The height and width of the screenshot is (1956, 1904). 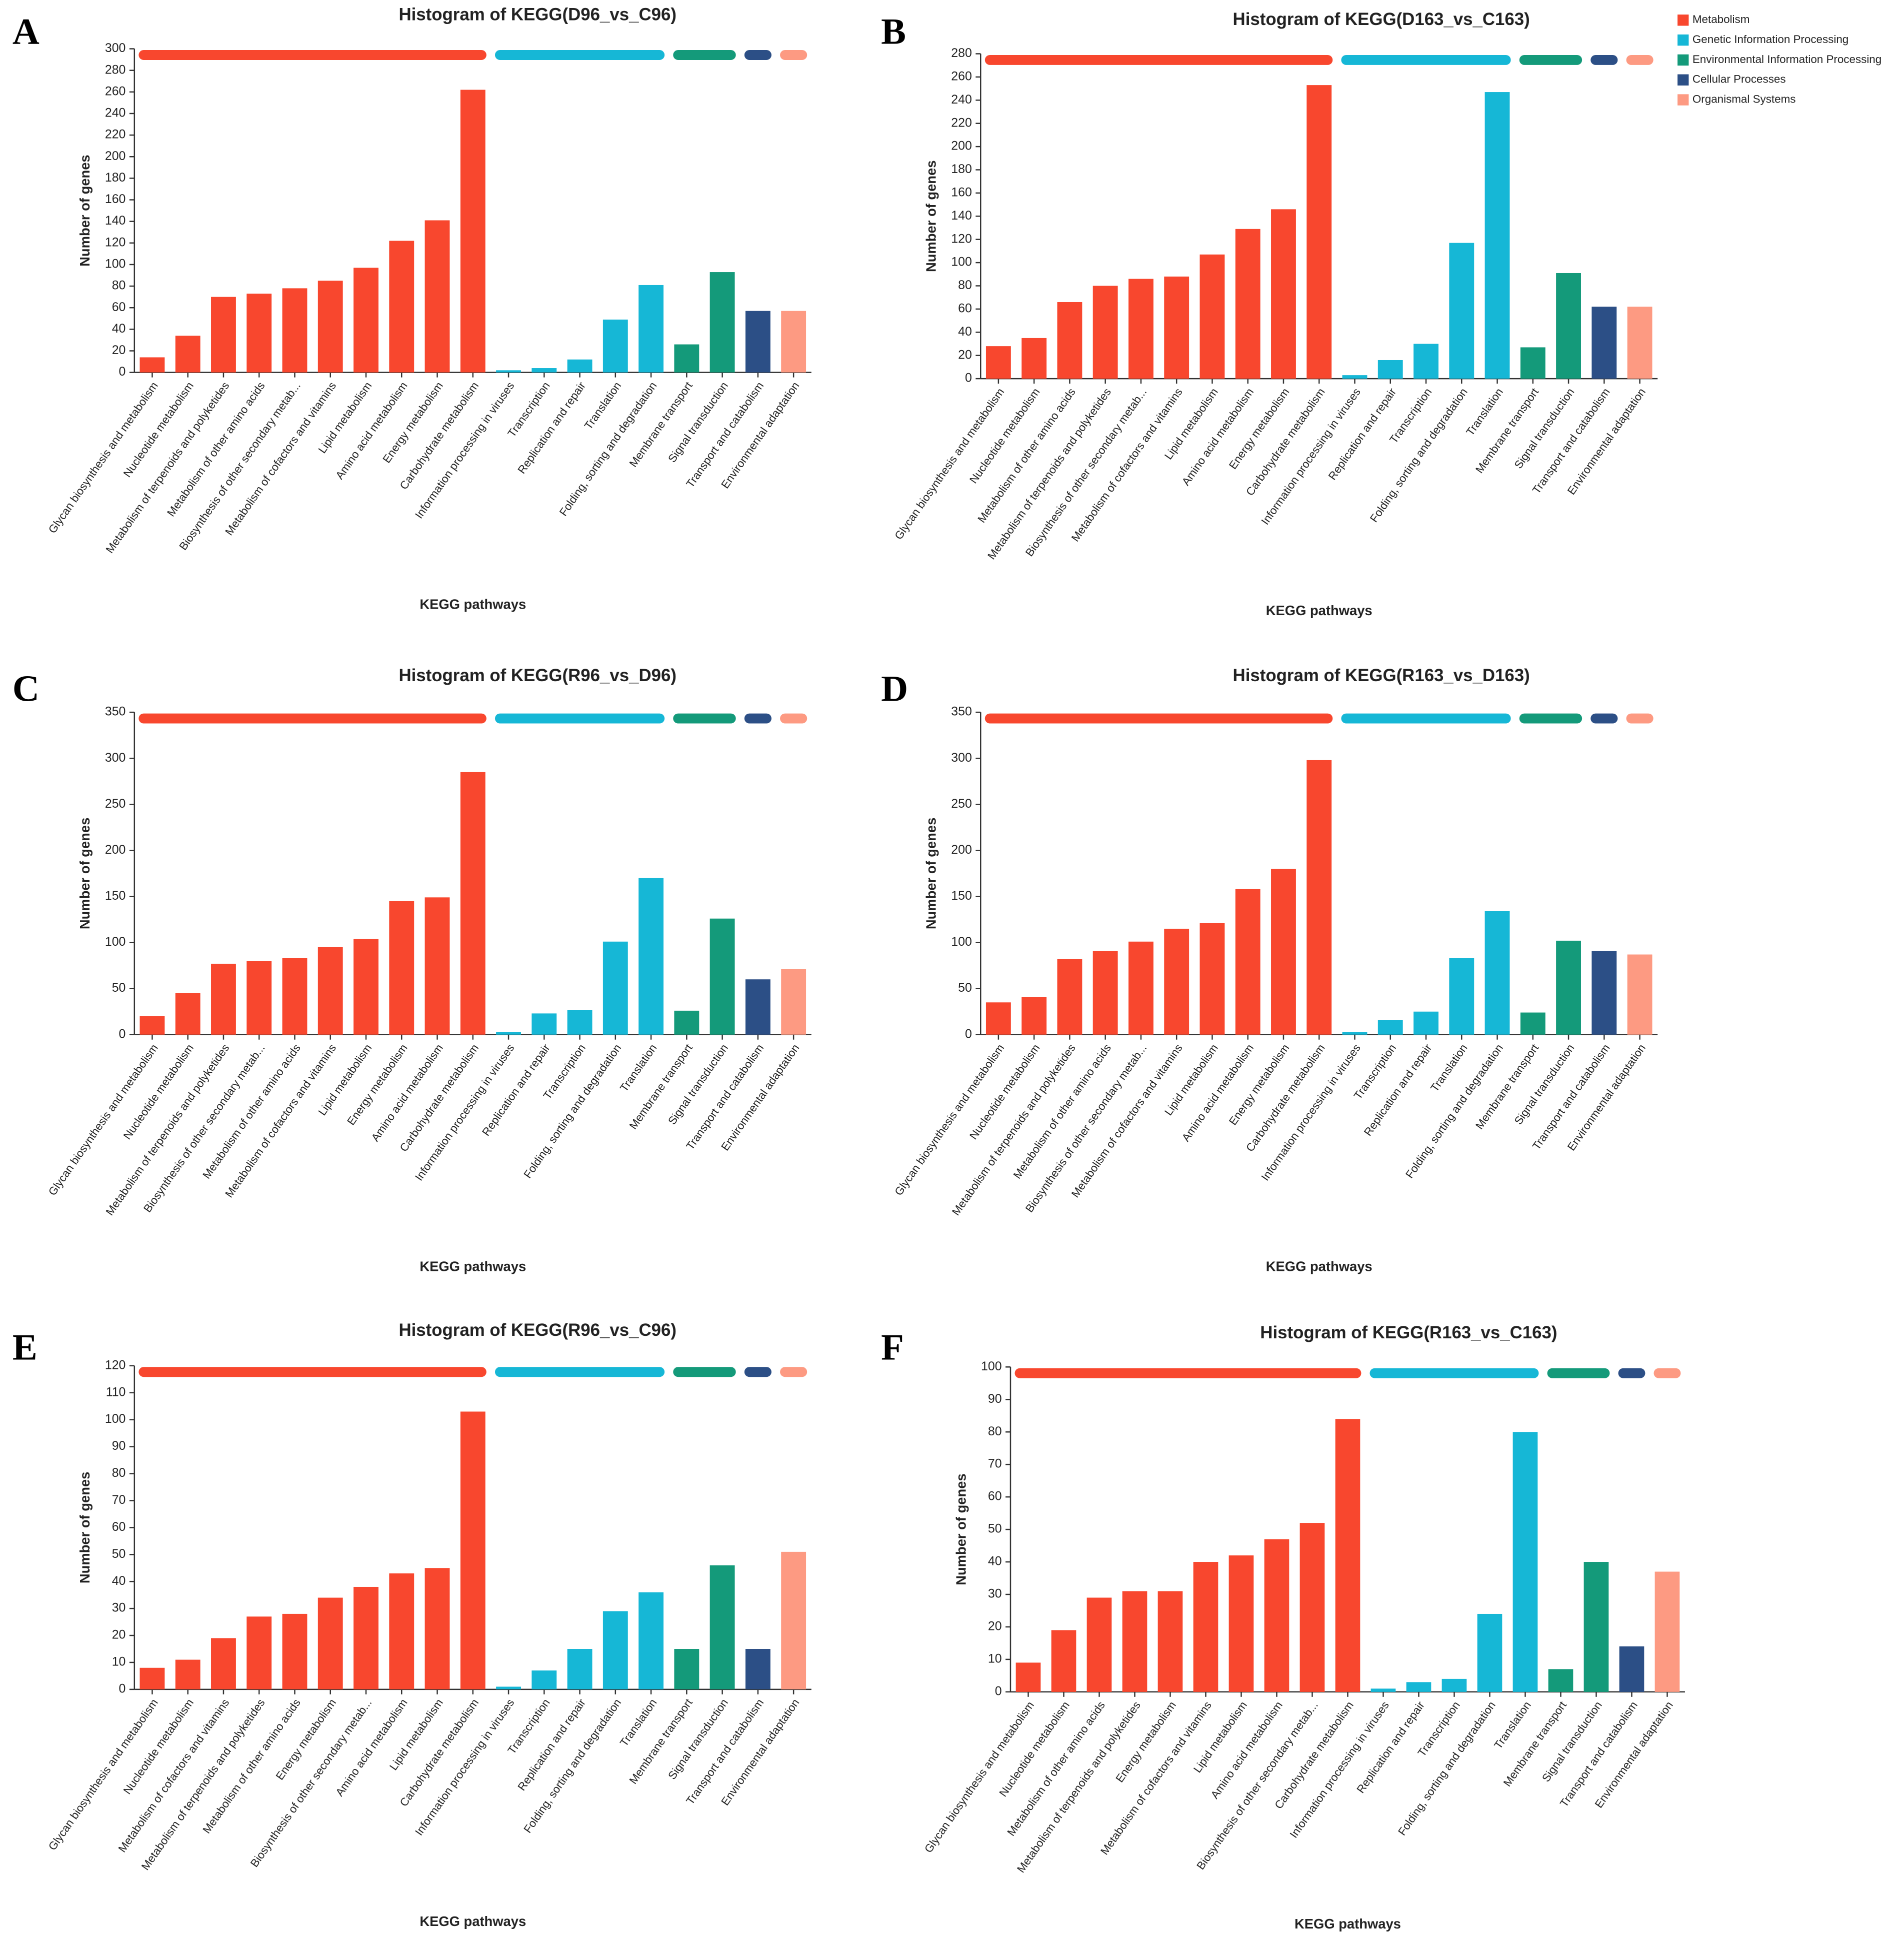 I want to click on legend-label: Genetic Information Processing, so click(x=1770, y=39).